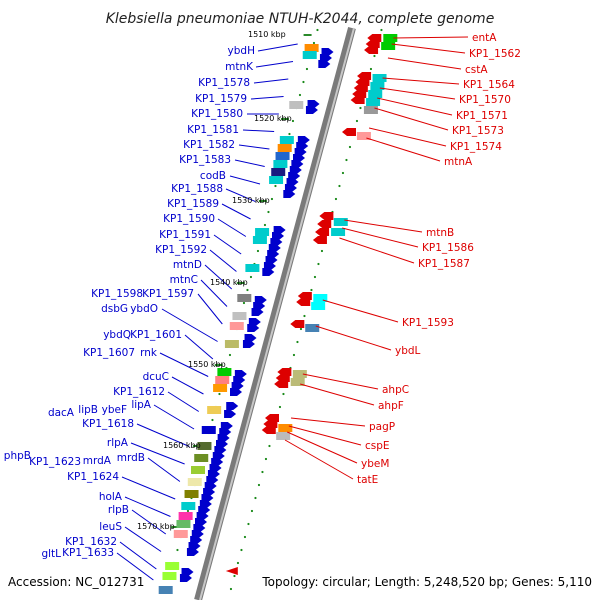 The width and height of the screenshot is (600, 600). Describe the element at coordinates (181, 250) in the screenshot. I see `gene-label: KP1_1592` at that location.